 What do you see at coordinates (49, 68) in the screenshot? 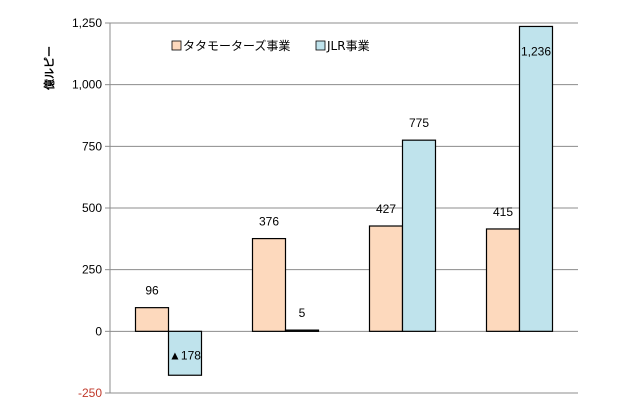
I see `y-axis-label: 億ルピー` at bounding box center [49, 68].